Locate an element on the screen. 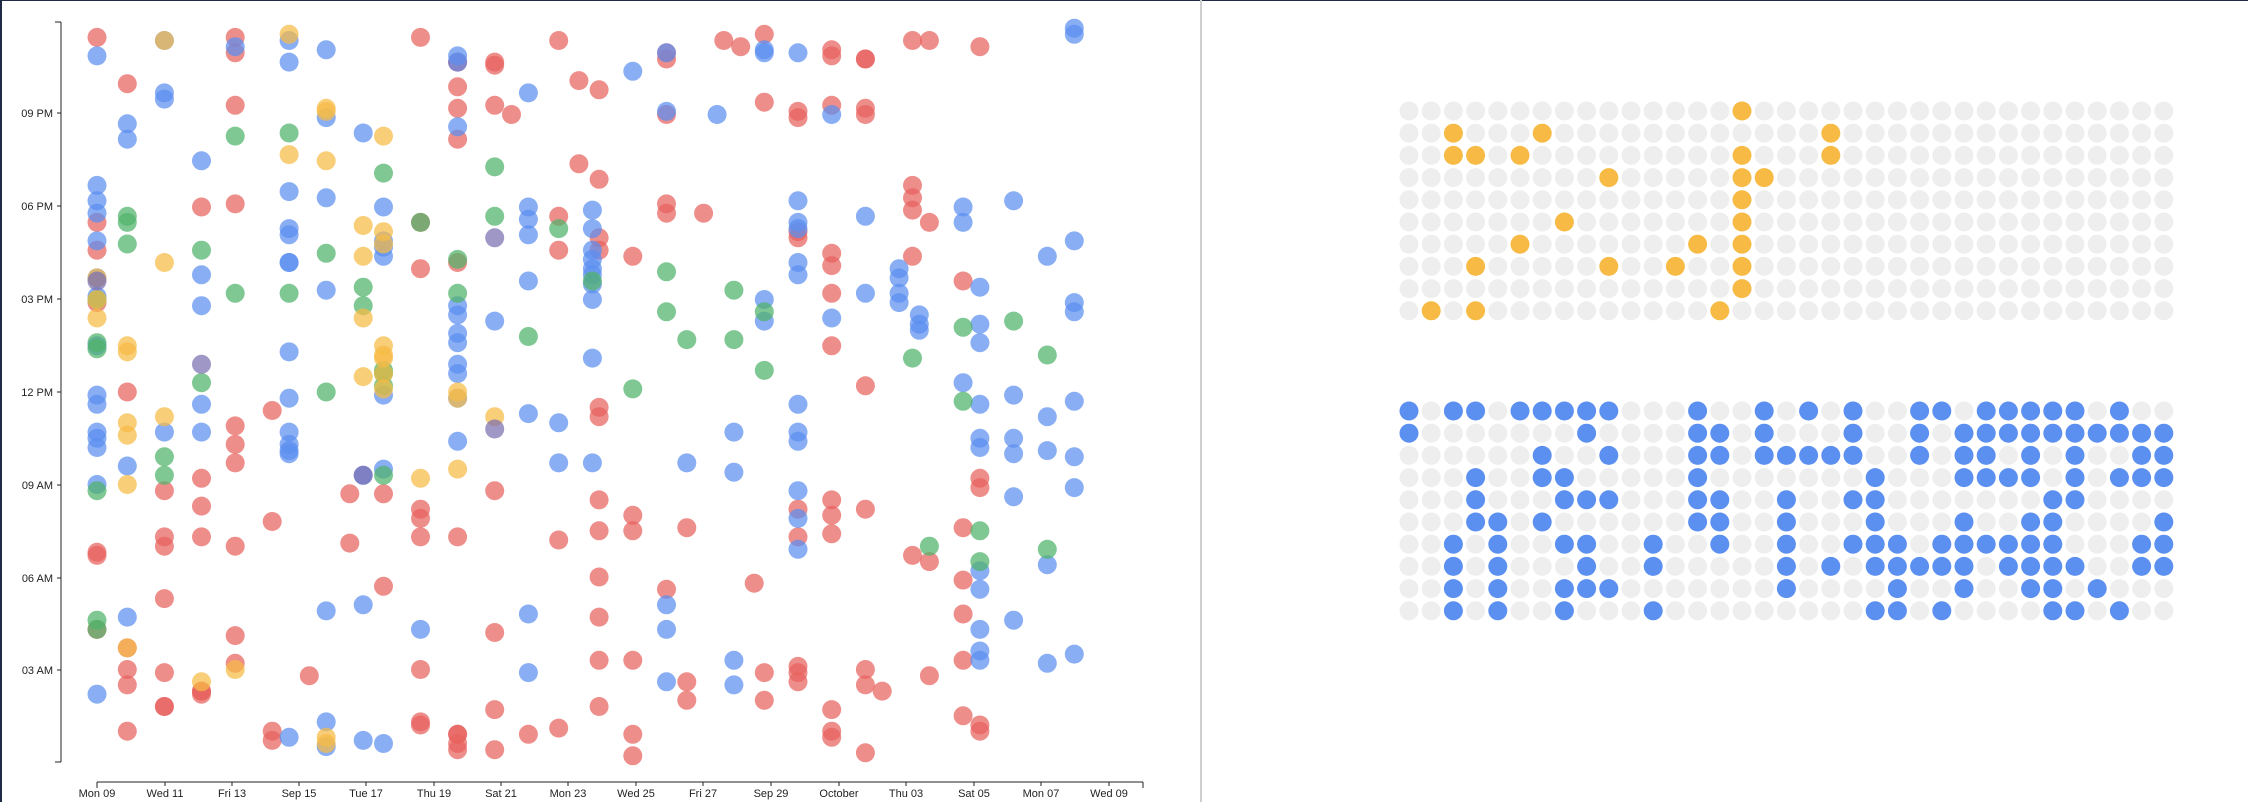 This screenshot has height=802, width=2248. x-tick-label: Wed 25 is located at coordinates (636, 794).